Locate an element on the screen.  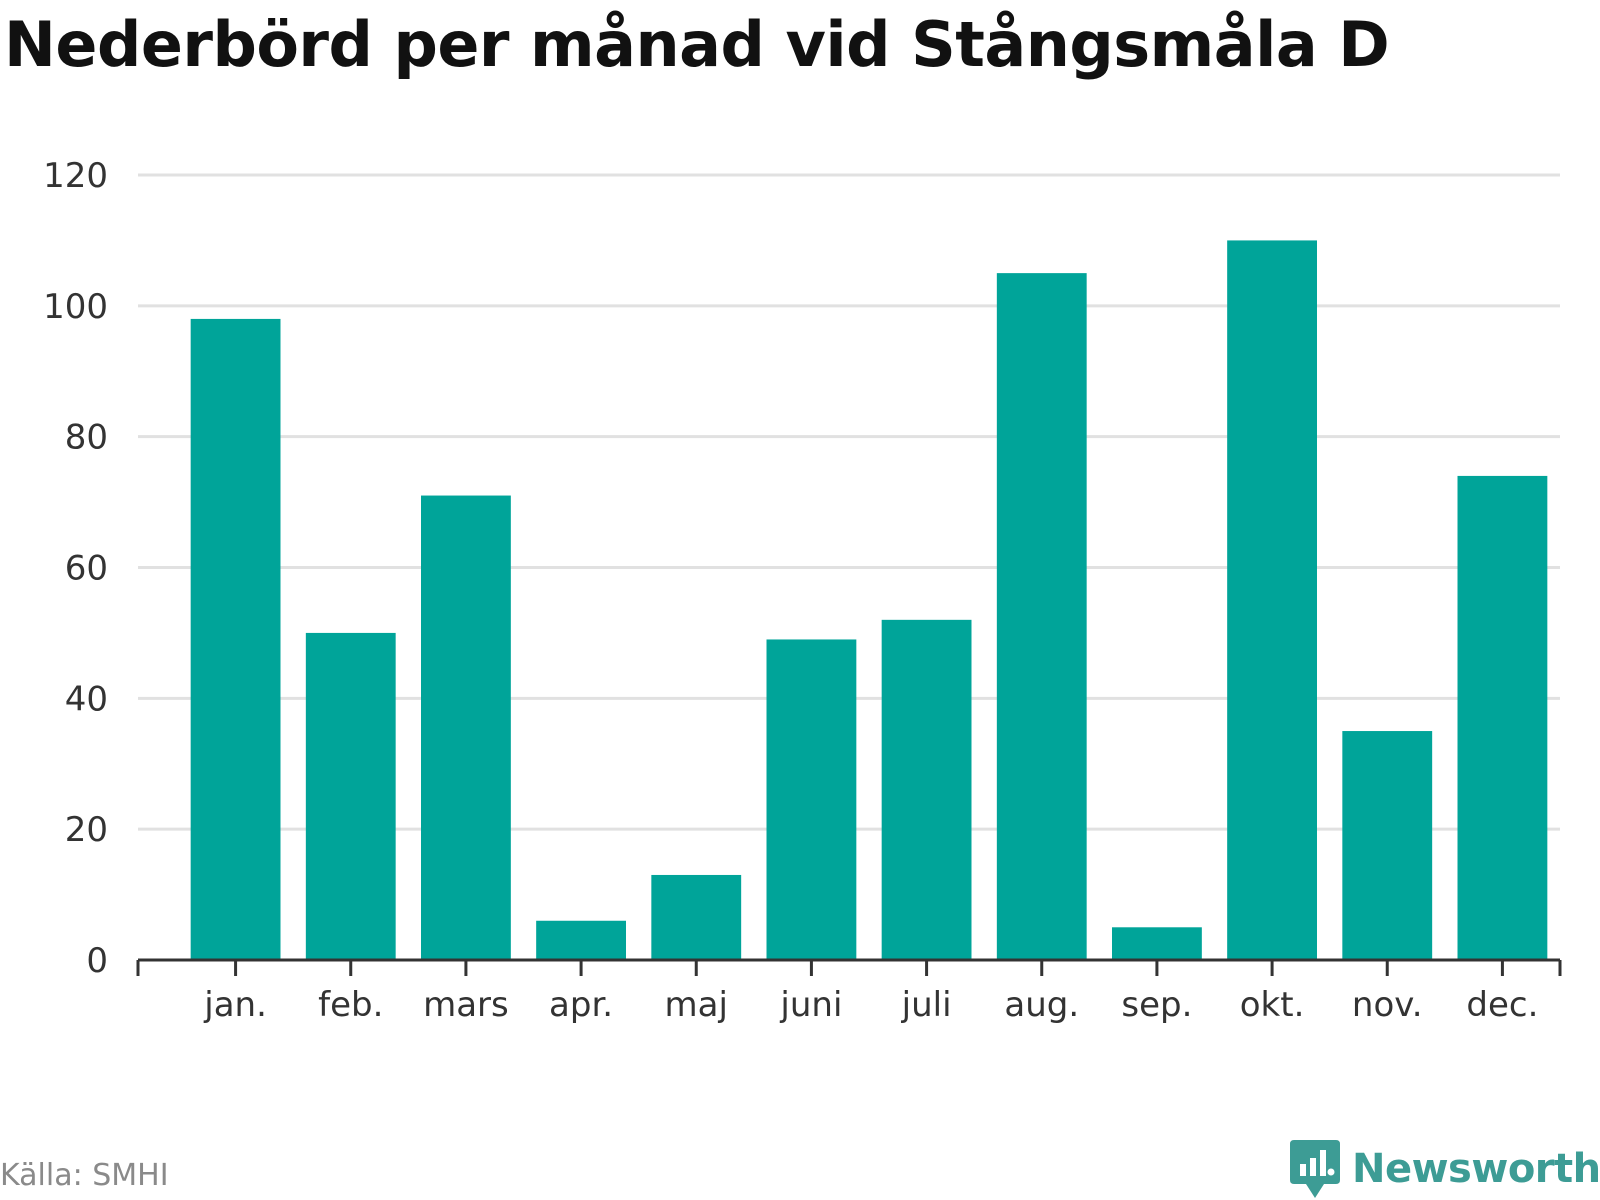
bar-juli is located at coordinates (926, 789).